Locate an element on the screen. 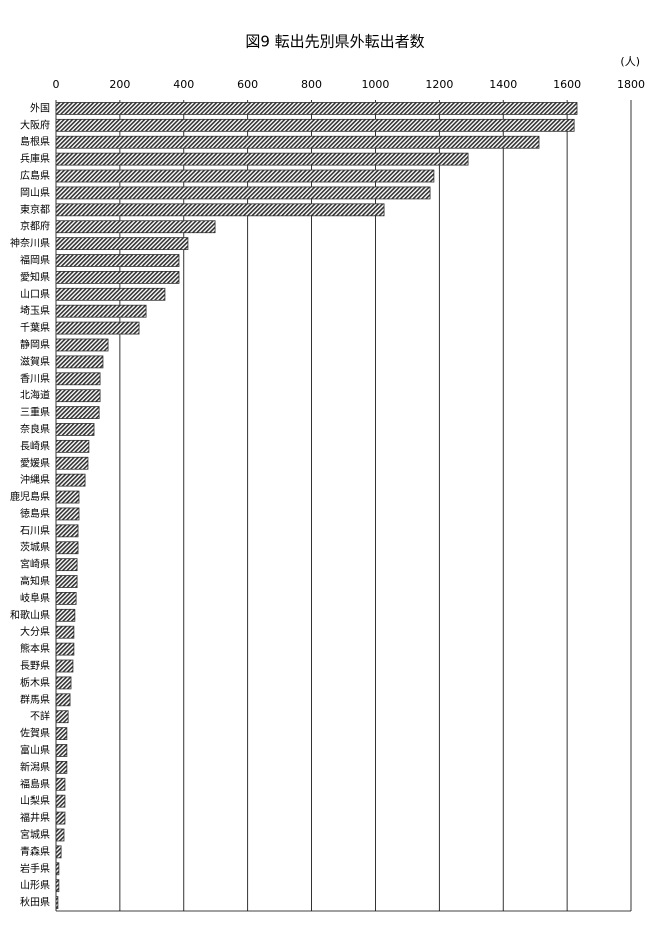  y-tick-label: 兵庫県 is located at coordinates (35, 158).